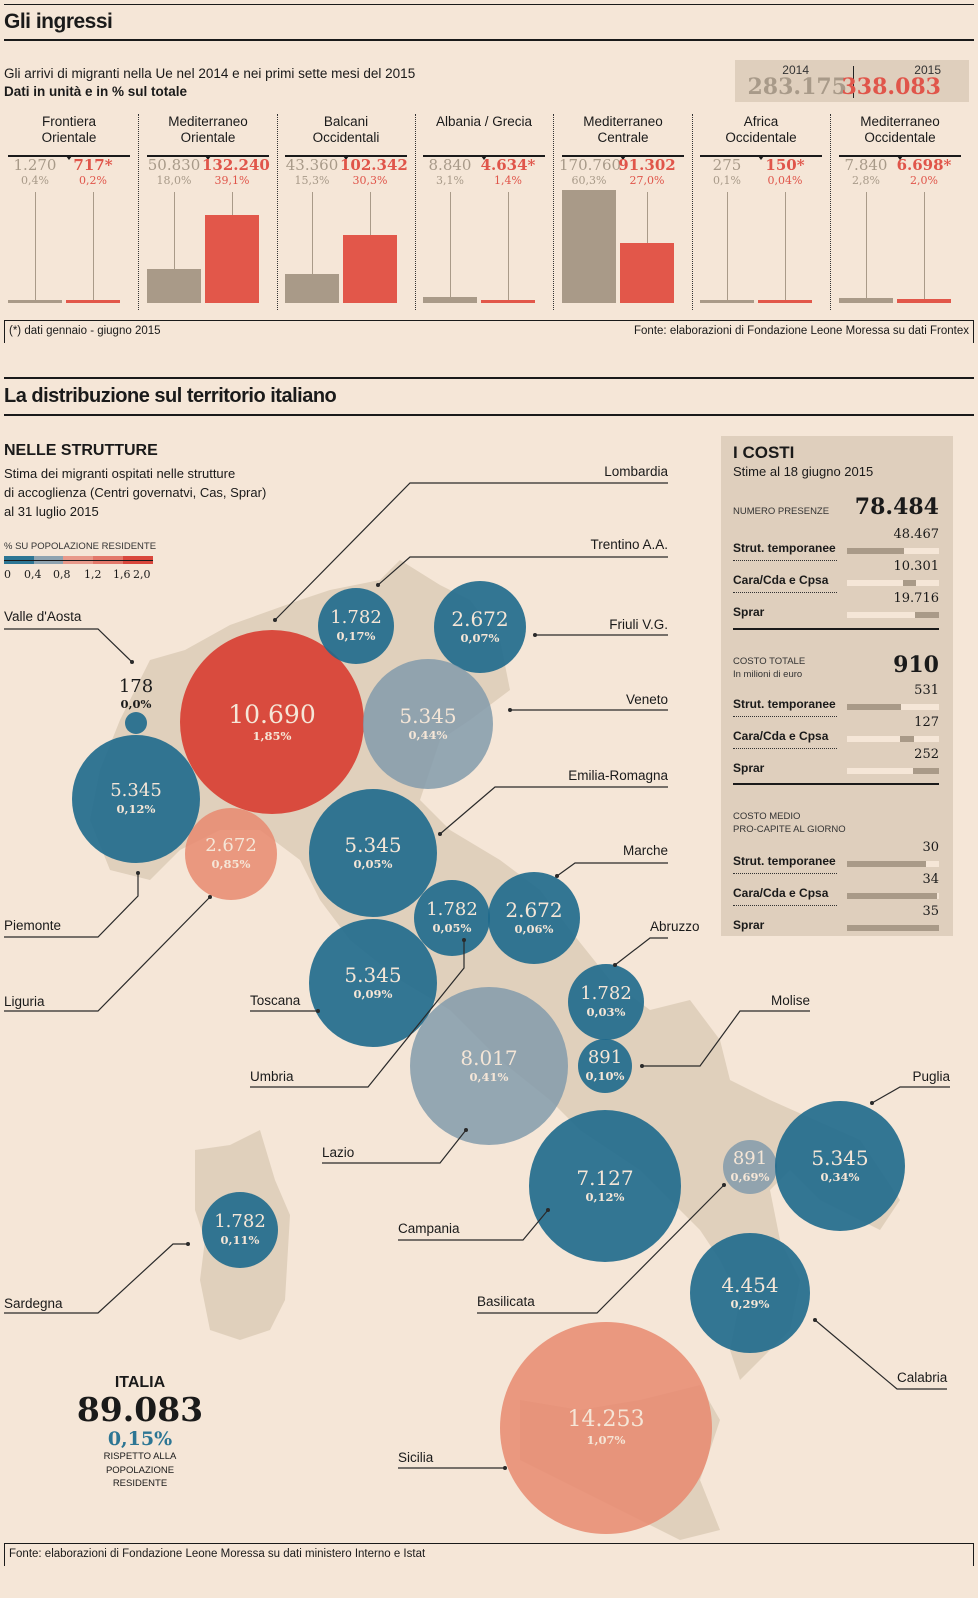 The height and width of the screenshot is (1598, 978). What do you see at coordinates (428, 735) in the screenshot?
I see `bubble-pct: 0,44%` at bounding box center [428, 735].